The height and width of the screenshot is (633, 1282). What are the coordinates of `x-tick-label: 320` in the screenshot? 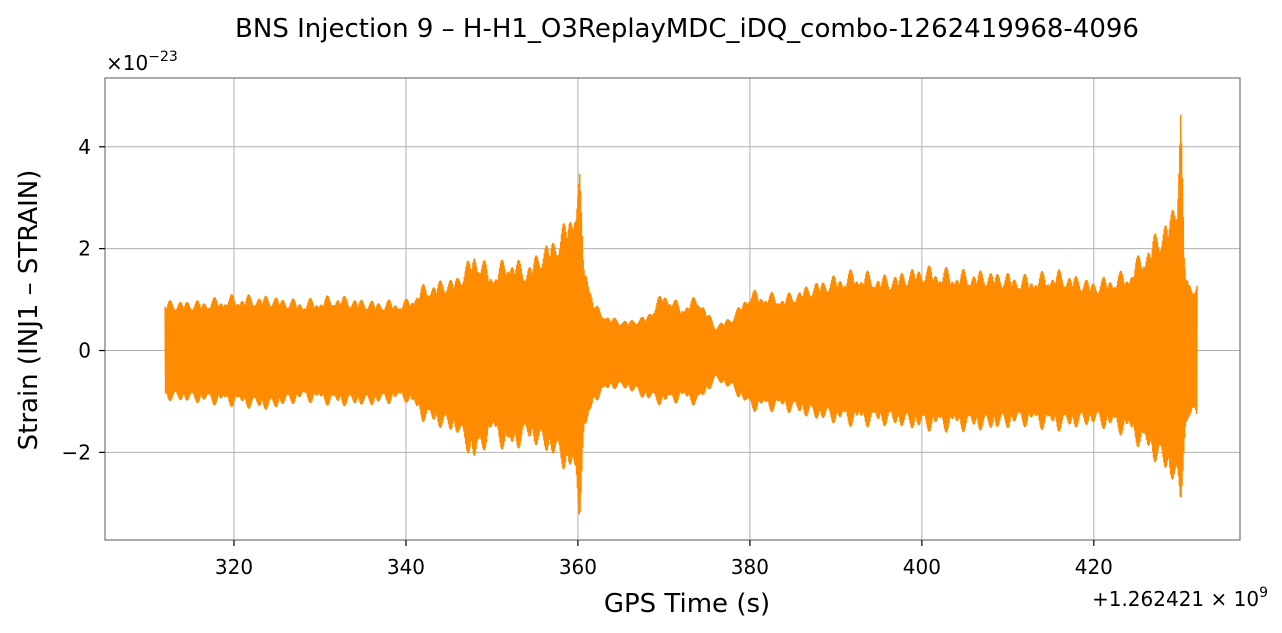 It's located at (234, 567).